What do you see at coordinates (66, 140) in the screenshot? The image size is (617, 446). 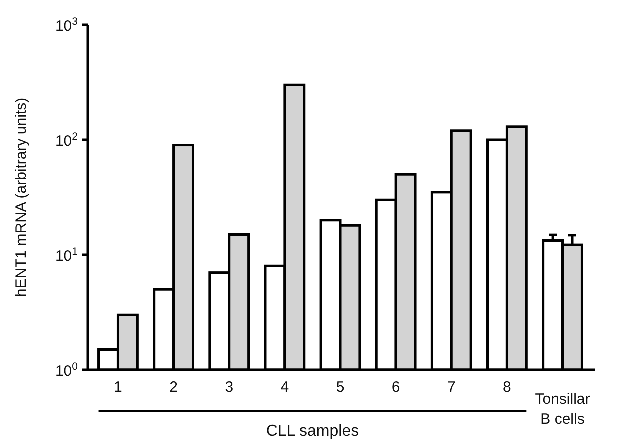 I see `y-tick-label: 10$^{2}$` at bounding box center [66, 140].